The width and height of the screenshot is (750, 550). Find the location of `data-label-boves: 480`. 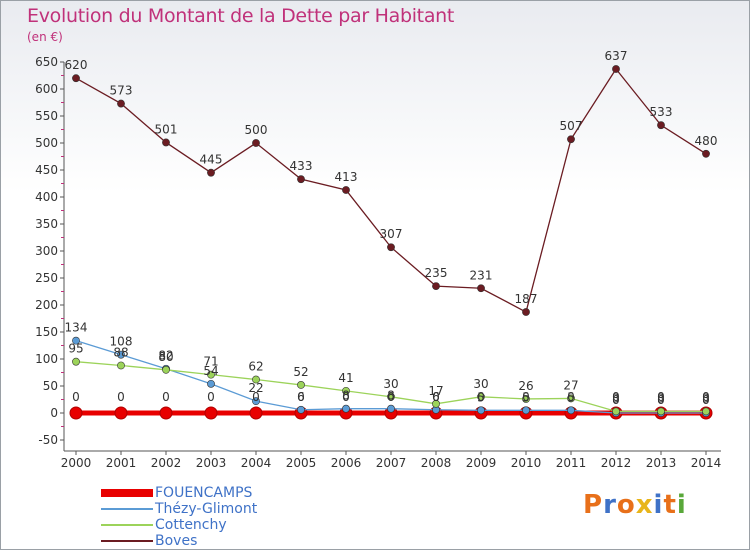

data-label-boves: 480 is located at coordinates (706, 141).